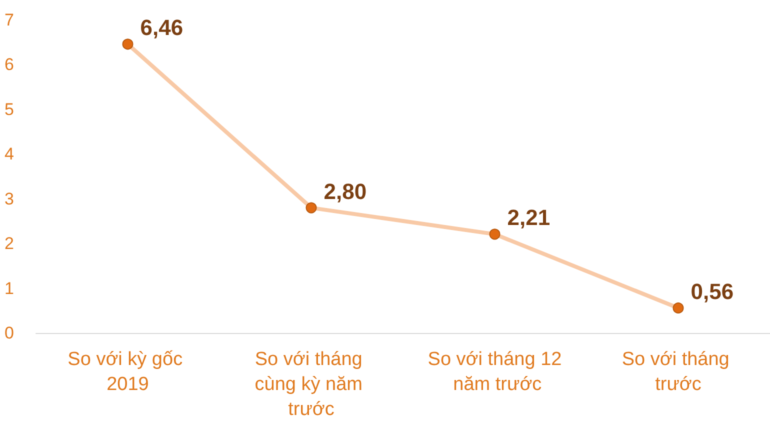  Describe the element at coordinates (162, 27) in the screenshot. I see `data-label: 6,46` at that location.